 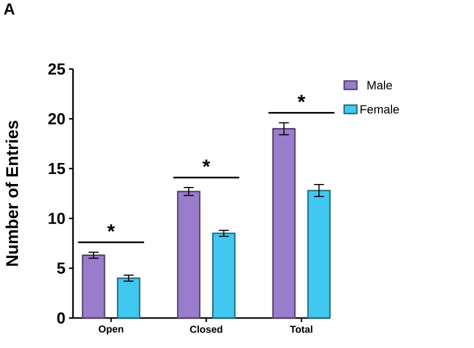 I want to click on x-tick-label: Closed, so click(x=206, y=329).